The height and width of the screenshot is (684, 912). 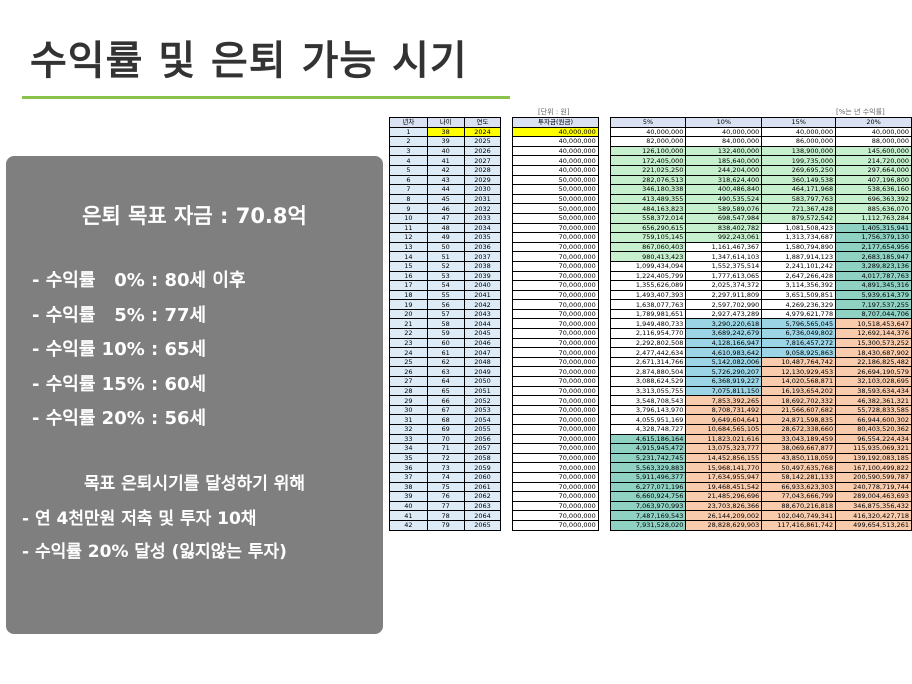 I want to click on cell-year: 2043, so click(x=482, y=314).